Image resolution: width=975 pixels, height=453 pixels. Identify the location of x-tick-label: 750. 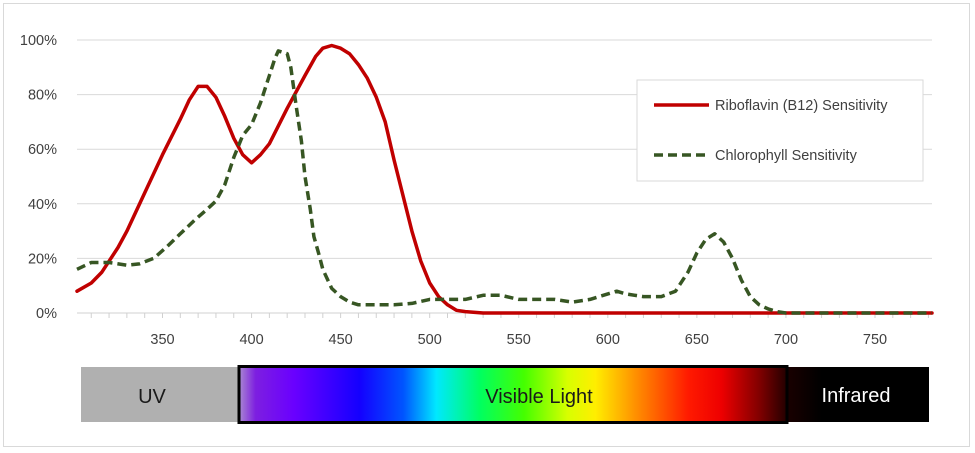
(875, 340).